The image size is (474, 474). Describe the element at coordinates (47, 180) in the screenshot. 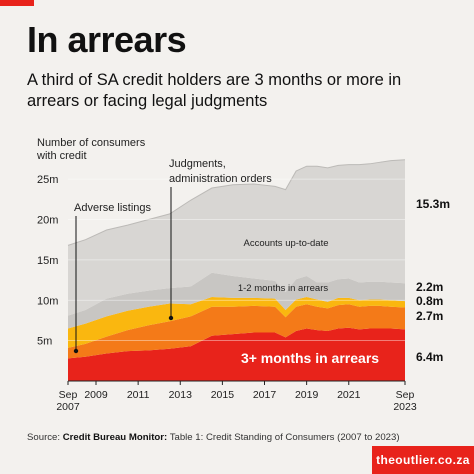

I see `y-tick-label: 25m` at that location.